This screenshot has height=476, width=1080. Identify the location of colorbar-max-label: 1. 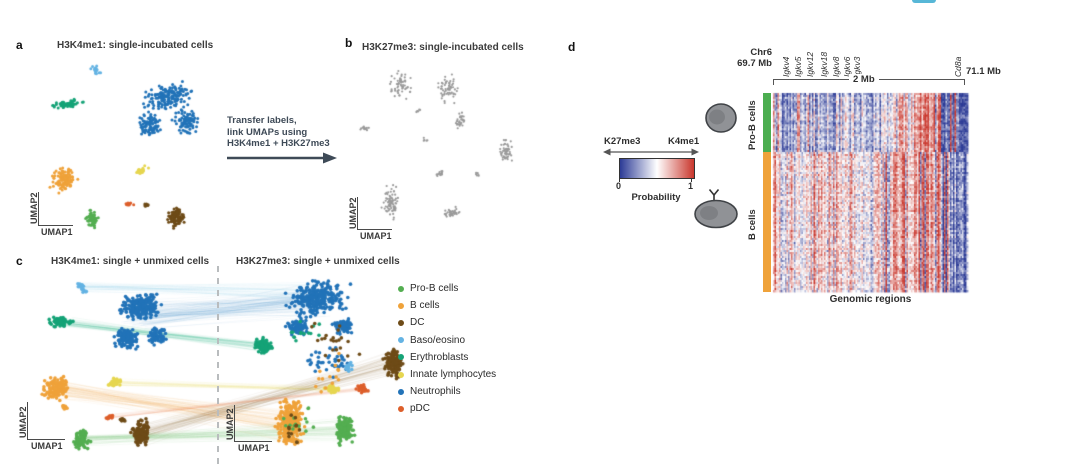
(691, 186).